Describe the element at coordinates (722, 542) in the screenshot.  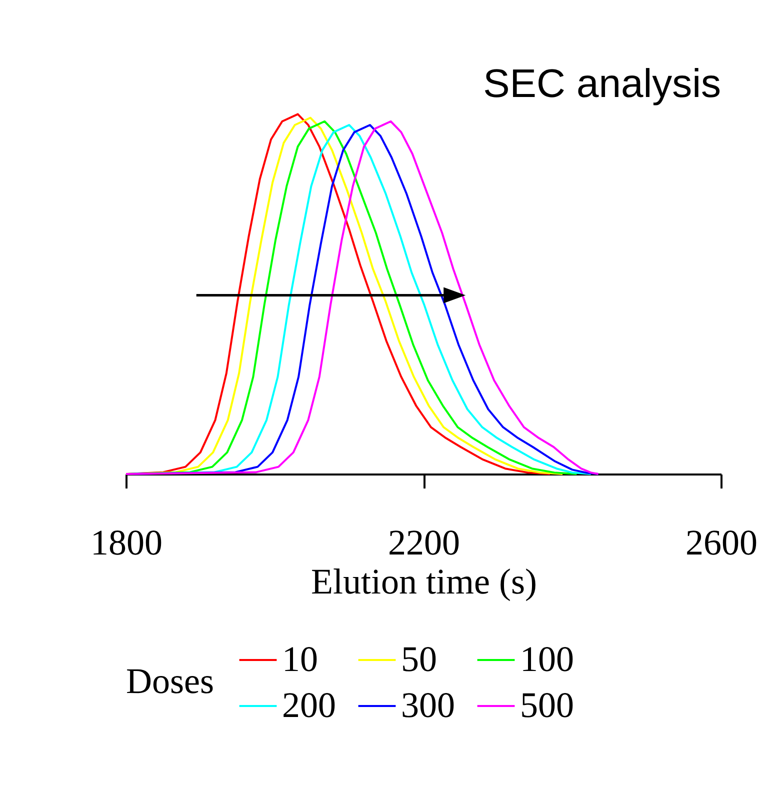
I see `x-tick-label: 2600` at that location.